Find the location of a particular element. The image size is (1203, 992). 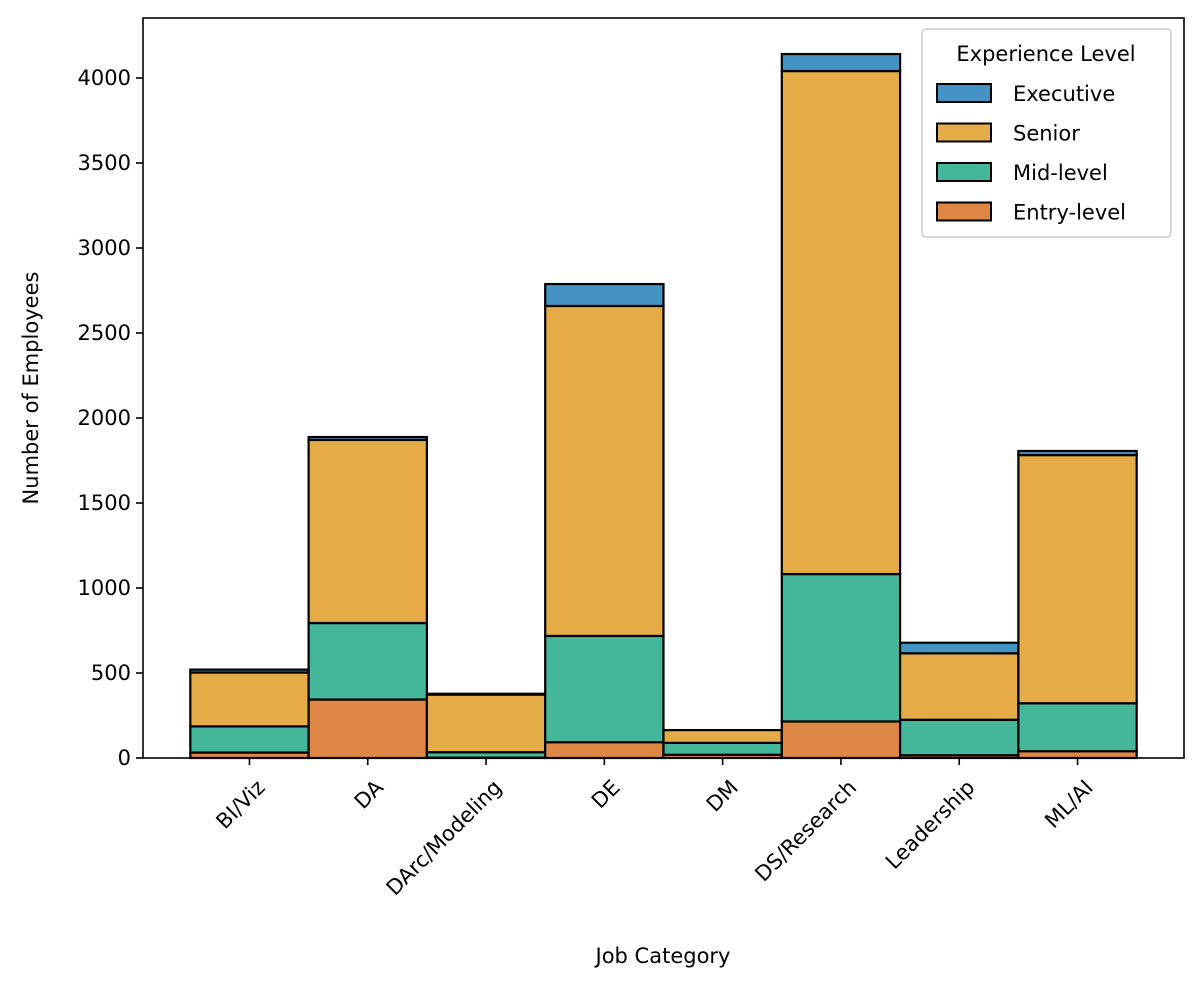

y-tick-label: 1500 is located at coordinates (104, 503).